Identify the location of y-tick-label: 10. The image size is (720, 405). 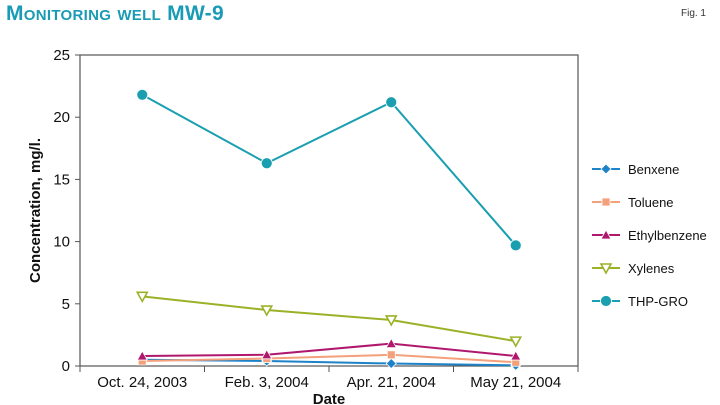
(61, 242).